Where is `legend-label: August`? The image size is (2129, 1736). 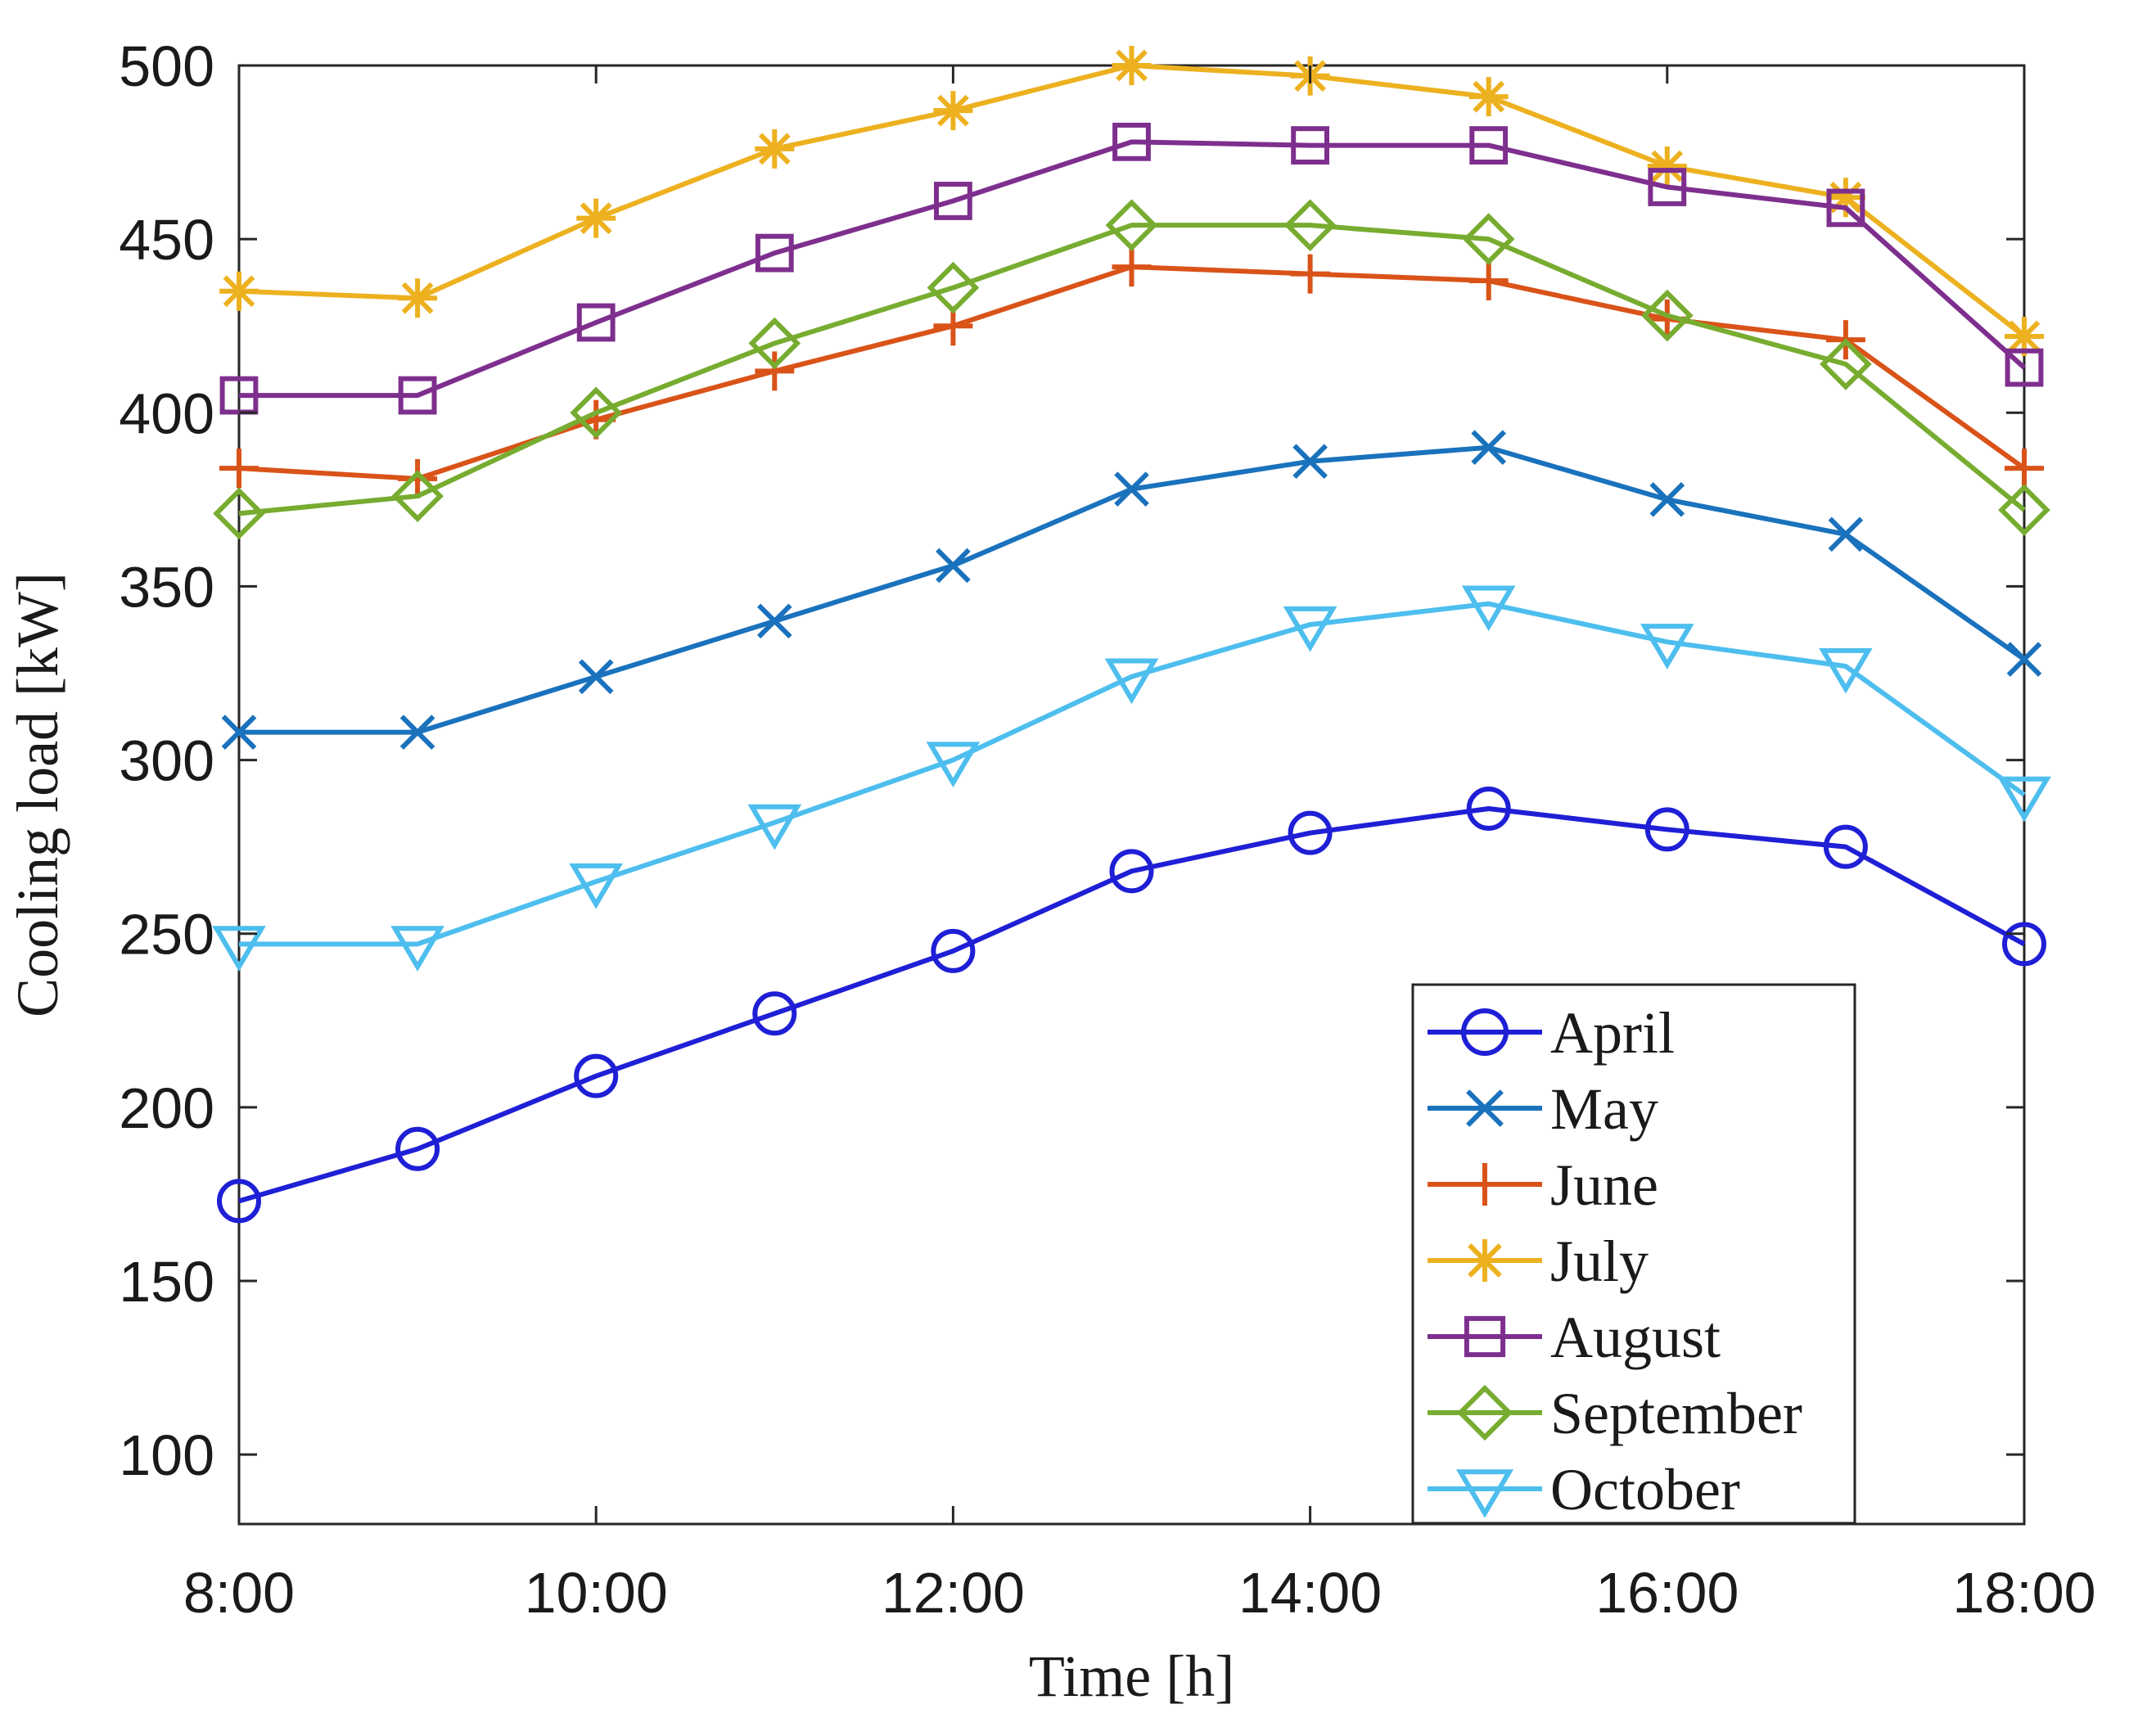
legend-label: August is located at coordinates (1635, 1337).